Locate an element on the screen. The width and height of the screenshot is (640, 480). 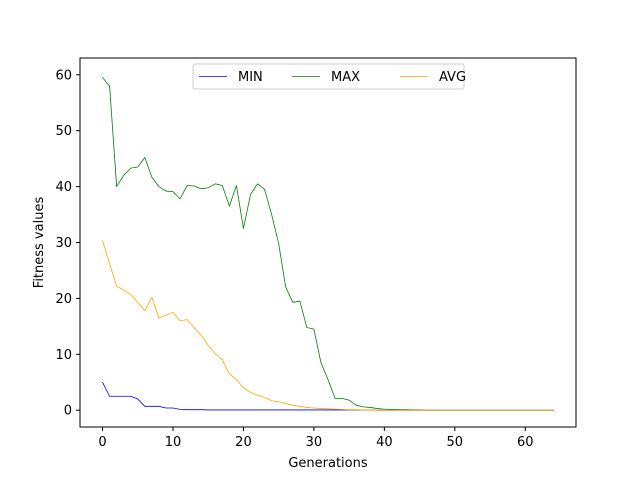
x-tick-label: 40 is located at coordinates (384, 442).